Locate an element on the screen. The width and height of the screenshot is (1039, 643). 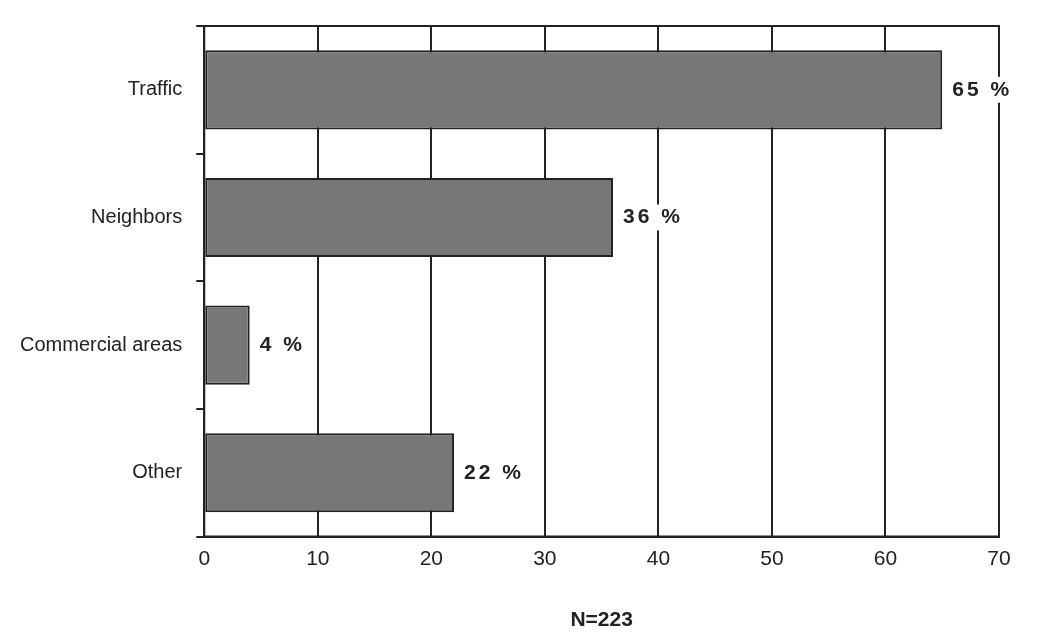
x-tick-label: 30 is located at coordinates (545, 557).